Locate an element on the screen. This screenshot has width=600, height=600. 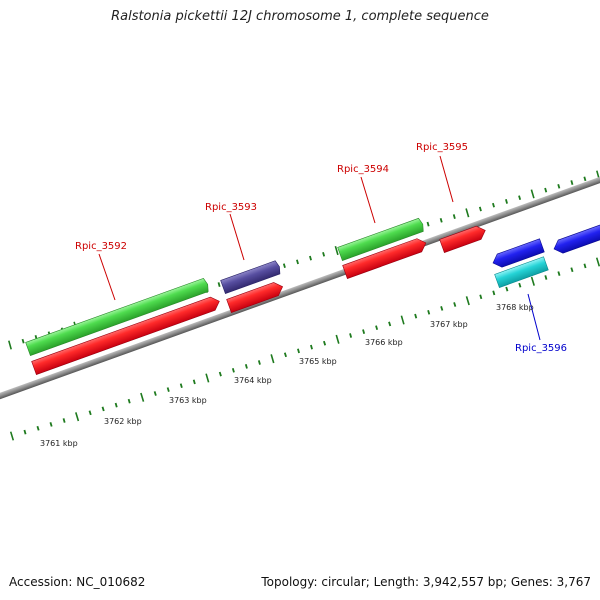
gene-downstream-feature is located at coordinates (576, 238).